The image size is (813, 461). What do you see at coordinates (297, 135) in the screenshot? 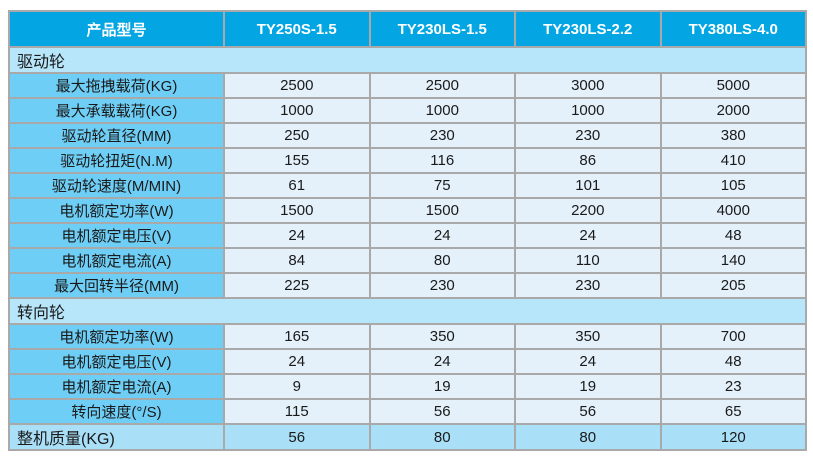
I see `spec-value: 250` at bounding box center [297, 135].